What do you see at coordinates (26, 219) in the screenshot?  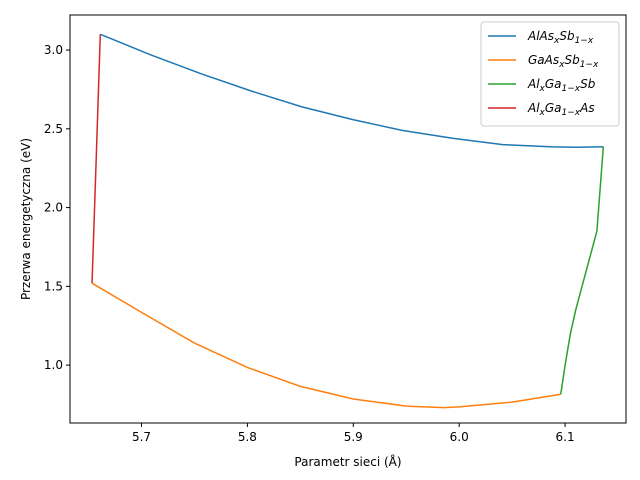 I see `y-axis-label: Przerwa energetyczna (eV)` at bounding box center [26, 219].